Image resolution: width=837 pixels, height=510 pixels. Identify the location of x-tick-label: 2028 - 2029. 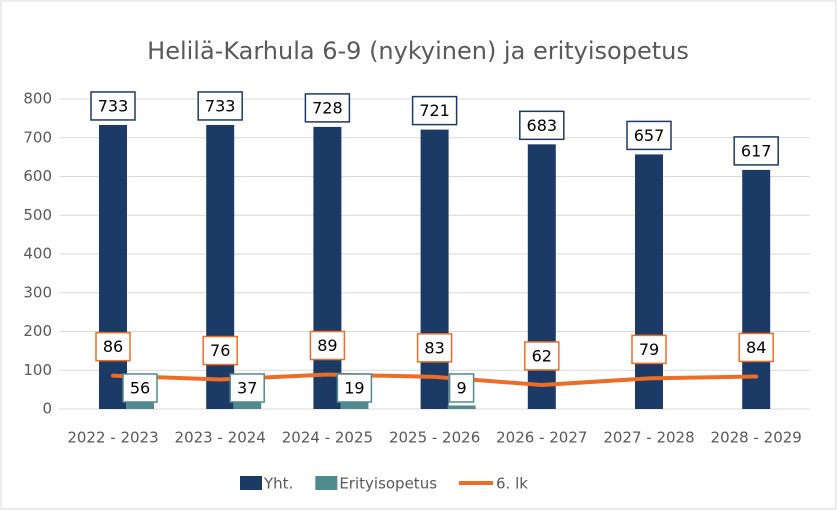
(756, 438).